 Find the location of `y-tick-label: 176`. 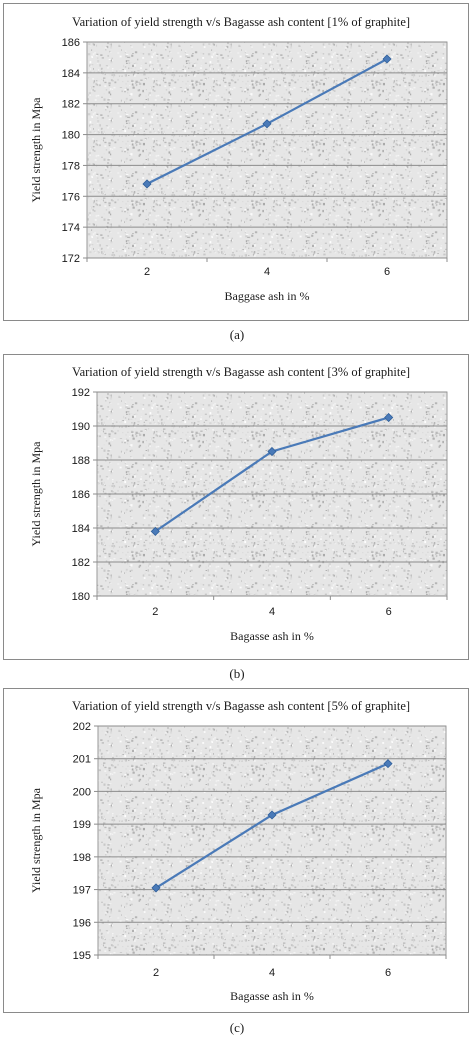

y-tick-label: 176 is located at coordinates (71, 197).